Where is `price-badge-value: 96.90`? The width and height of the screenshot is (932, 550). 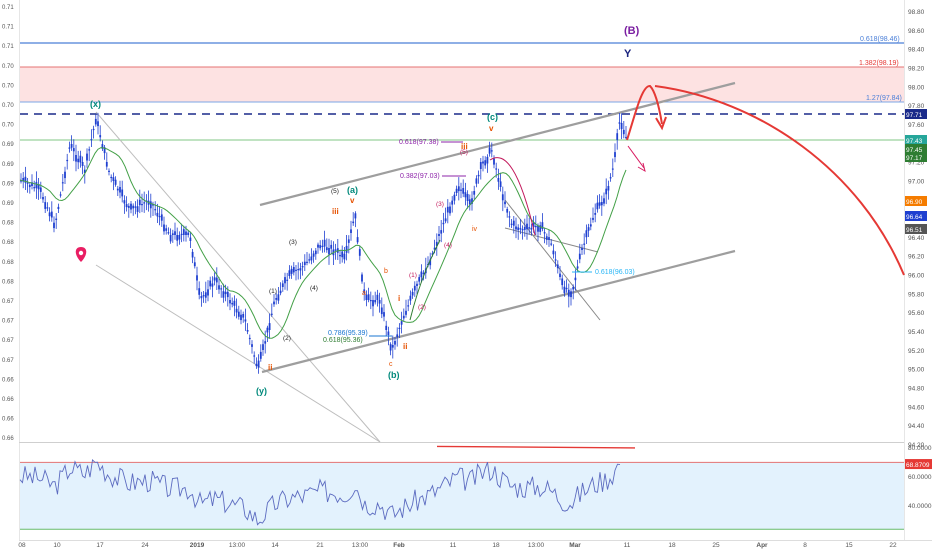
price-badge-value: 96.90 is located at coordinates (914, 202).